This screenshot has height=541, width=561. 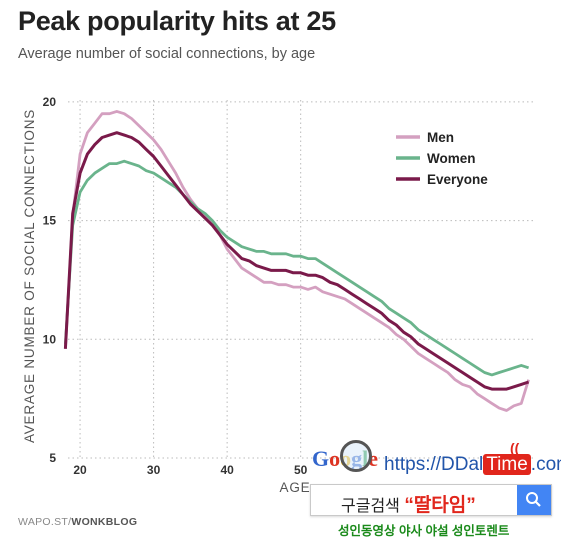 I want to click on y-tick-label: 15, so click(x=50, y=221).